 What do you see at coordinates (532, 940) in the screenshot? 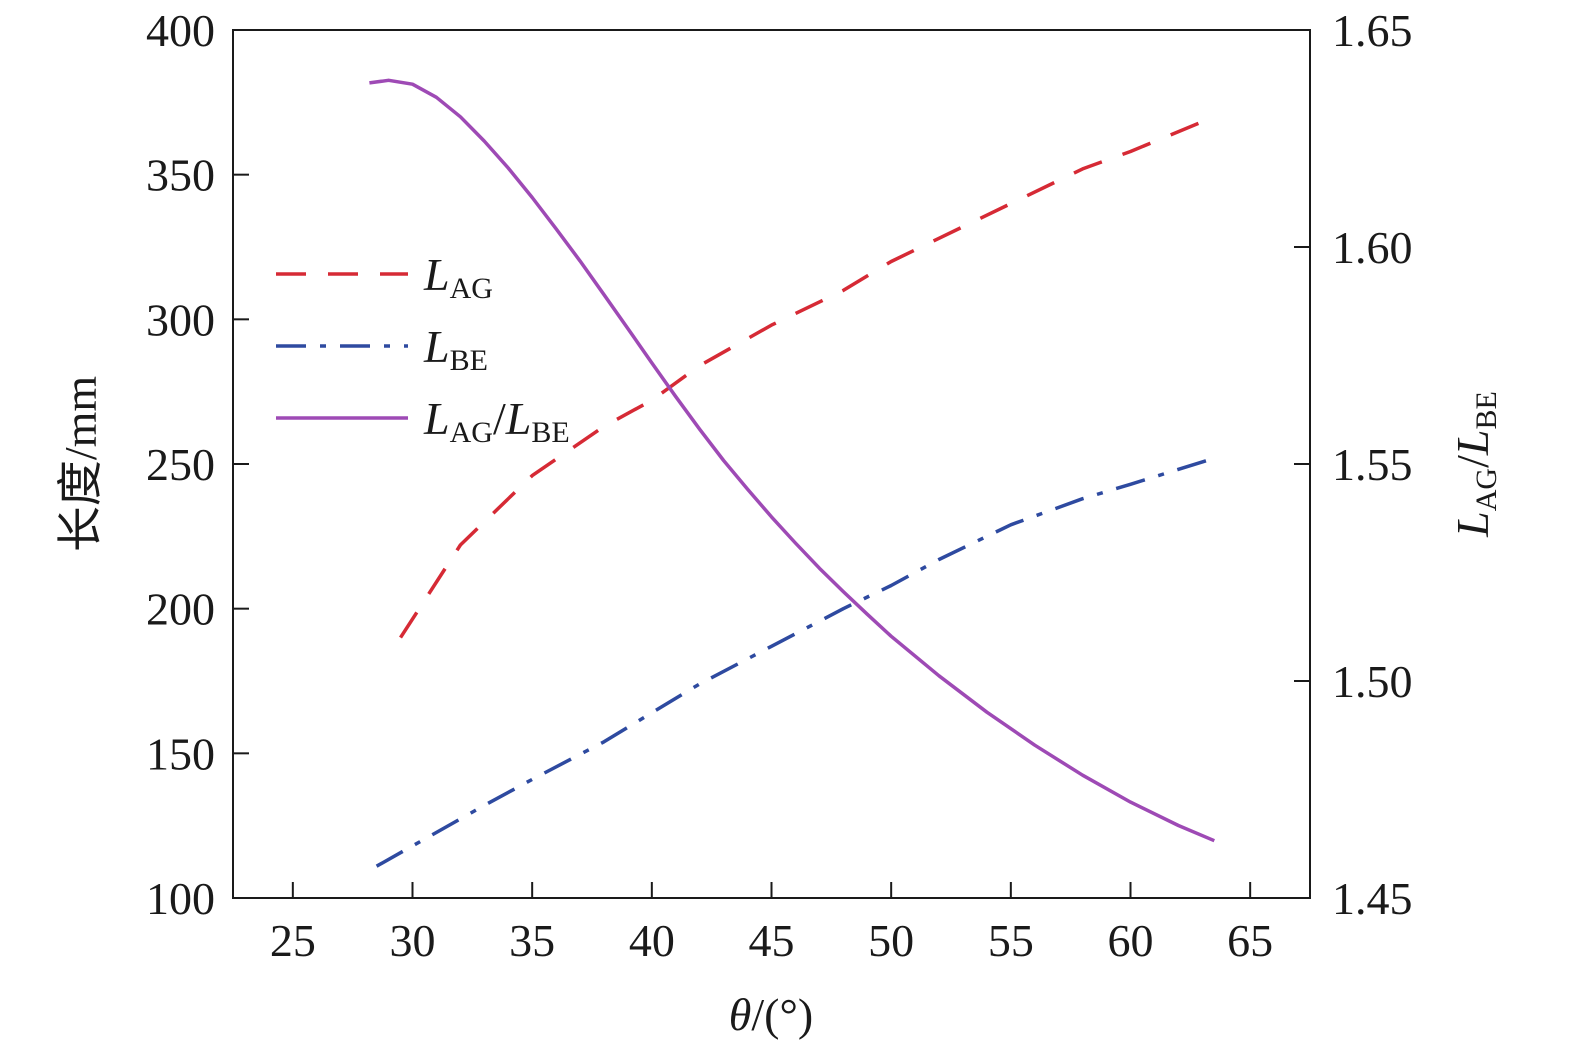
I see `x-tick-label: 35` at bounding box center [532, 940].